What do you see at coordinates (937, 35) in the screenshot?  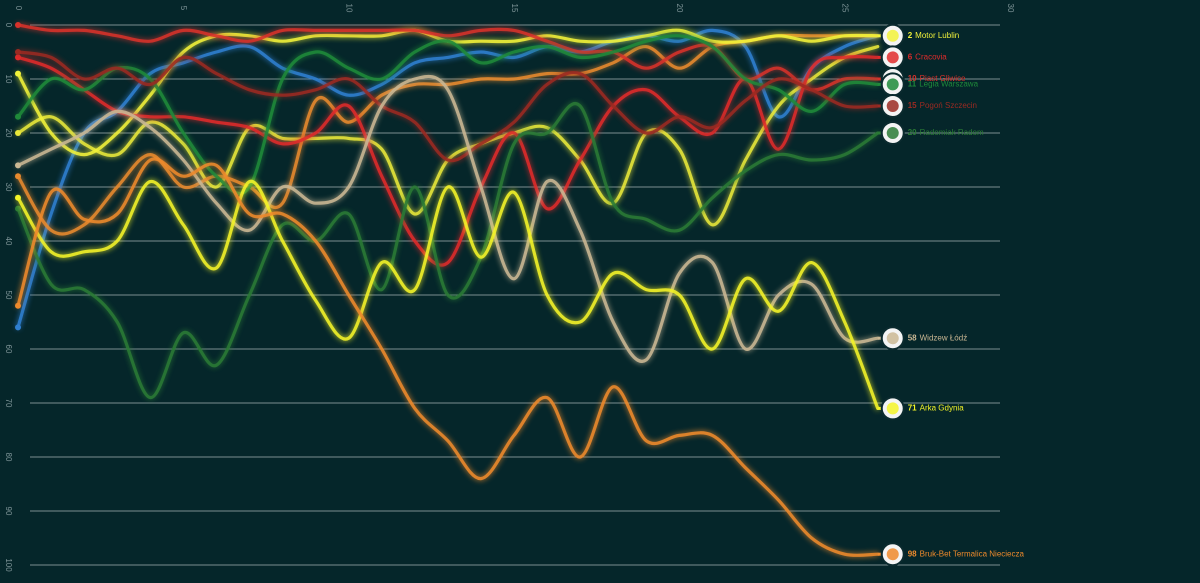 I see `legend-label: Motor Lublin` at bounding box center [937, 35].